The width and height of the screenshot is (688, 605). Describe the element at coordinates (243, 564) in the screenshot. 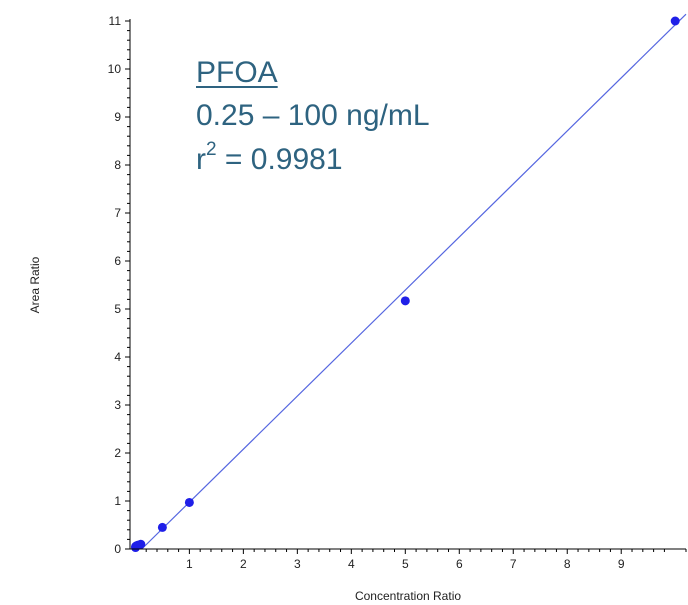

I see `x-tick-label: 2` at that location.